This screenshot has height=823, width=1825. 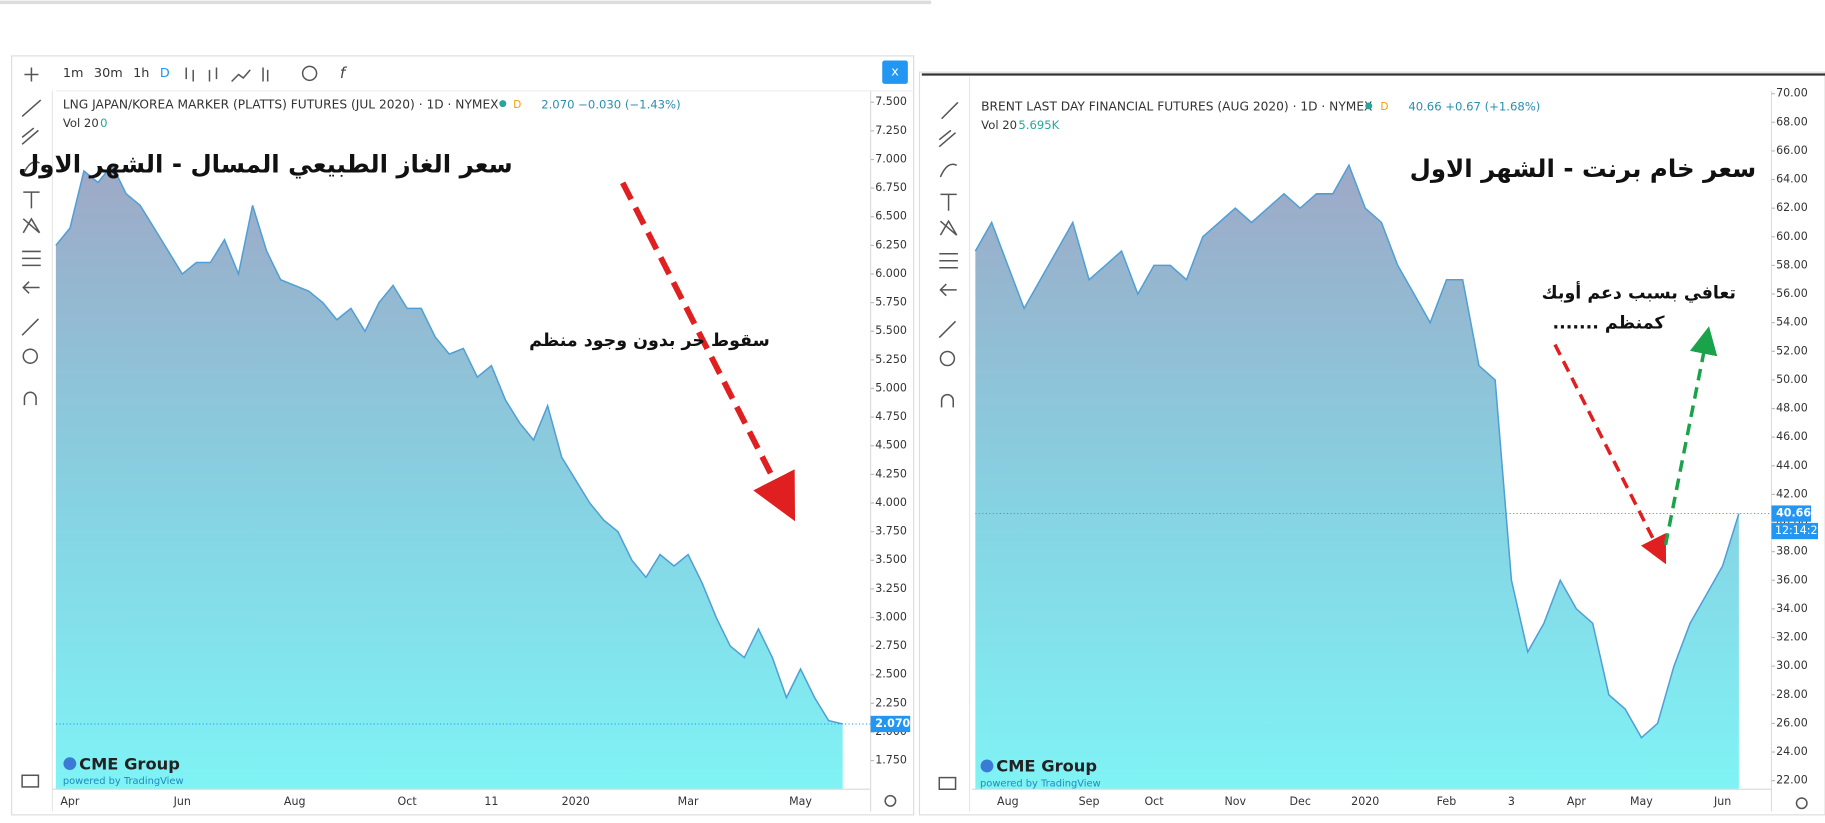 I want to click on quote: 2.070 −0.030 (−1.43%), so click(x=610, y=104).